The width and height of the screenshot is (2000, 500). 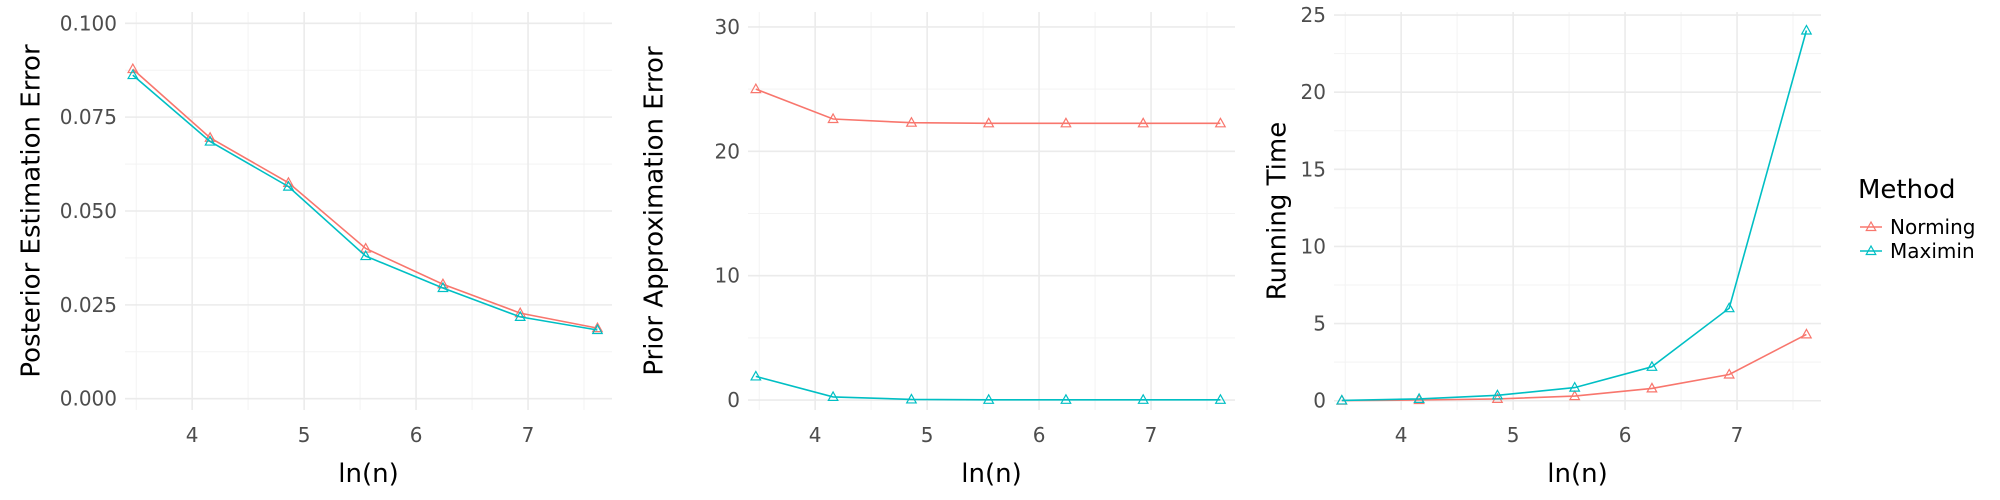 I want to click on y-tick-label: 0.100, so click(x=88, y=23).